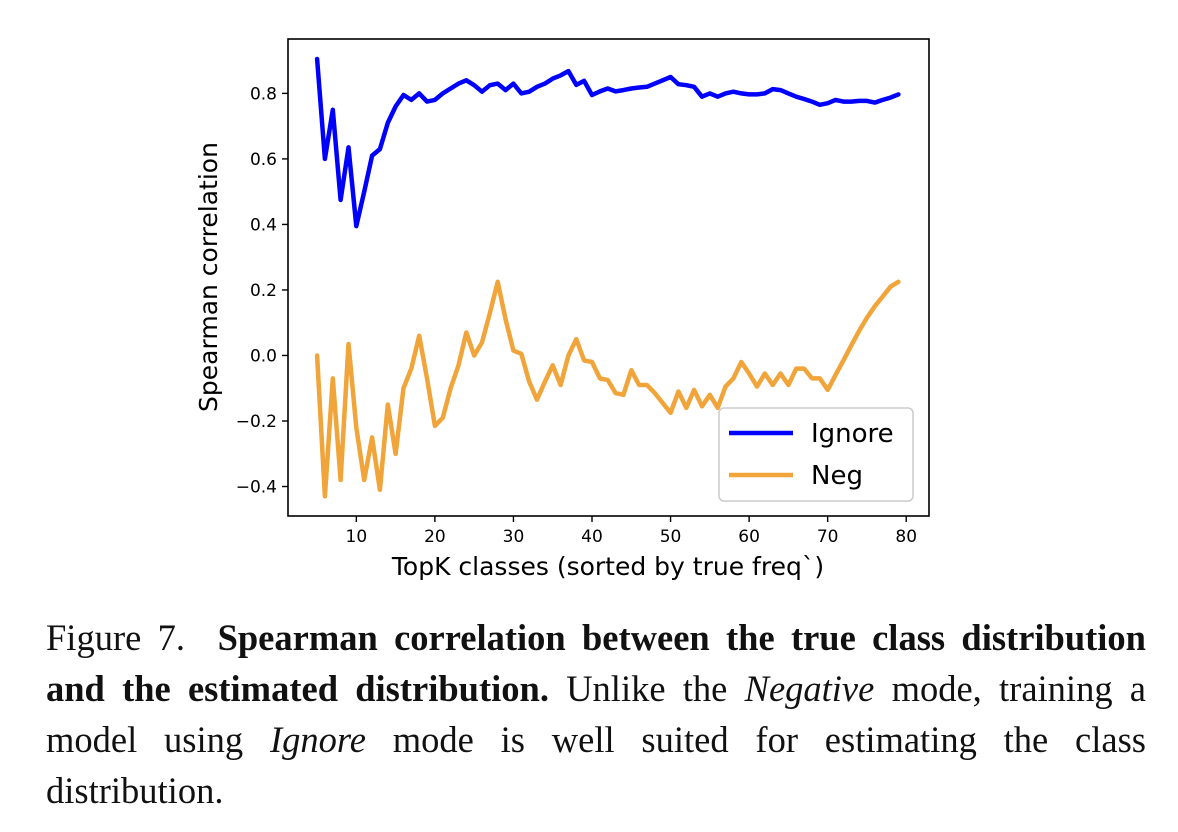 The height and width of the screenshot is (832, 1178). Describe the element at coordinates (607, 142) in the screenshot. I see `series-line-ignore` at that location.